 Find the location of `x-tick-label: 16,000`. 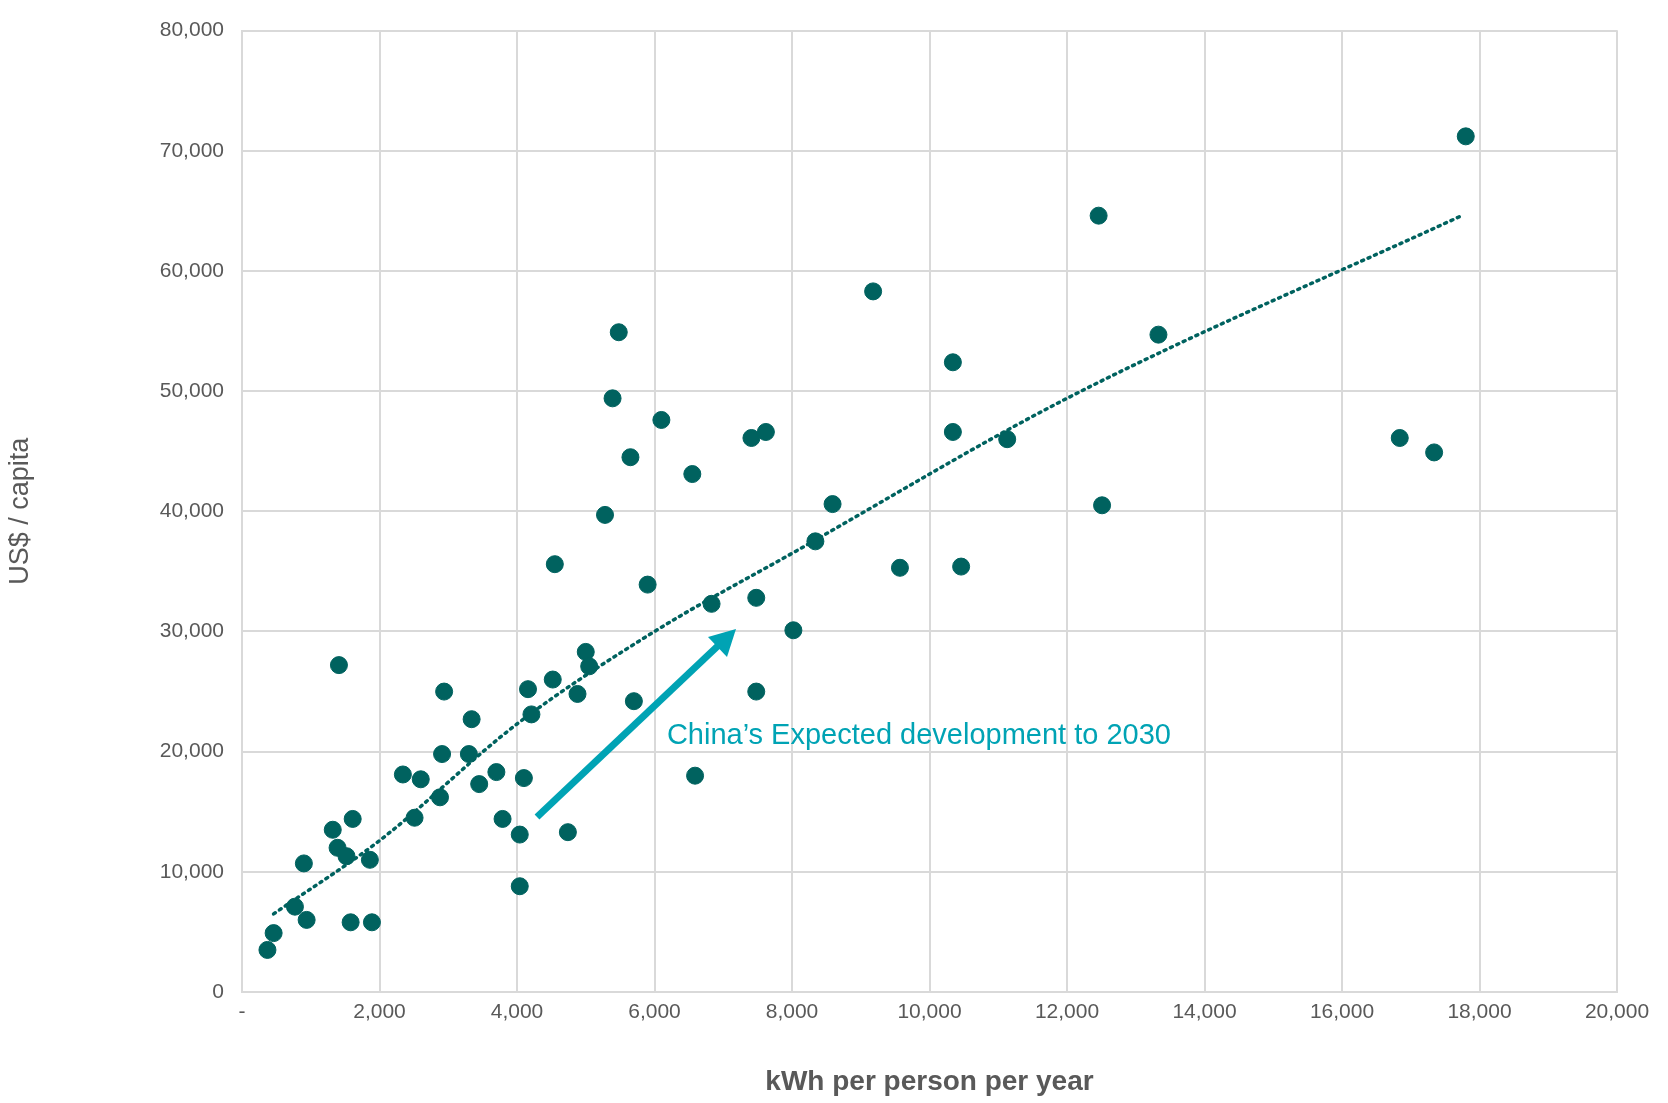

x-tick-label: 16,000 is located at coordinates (1342, 1011).